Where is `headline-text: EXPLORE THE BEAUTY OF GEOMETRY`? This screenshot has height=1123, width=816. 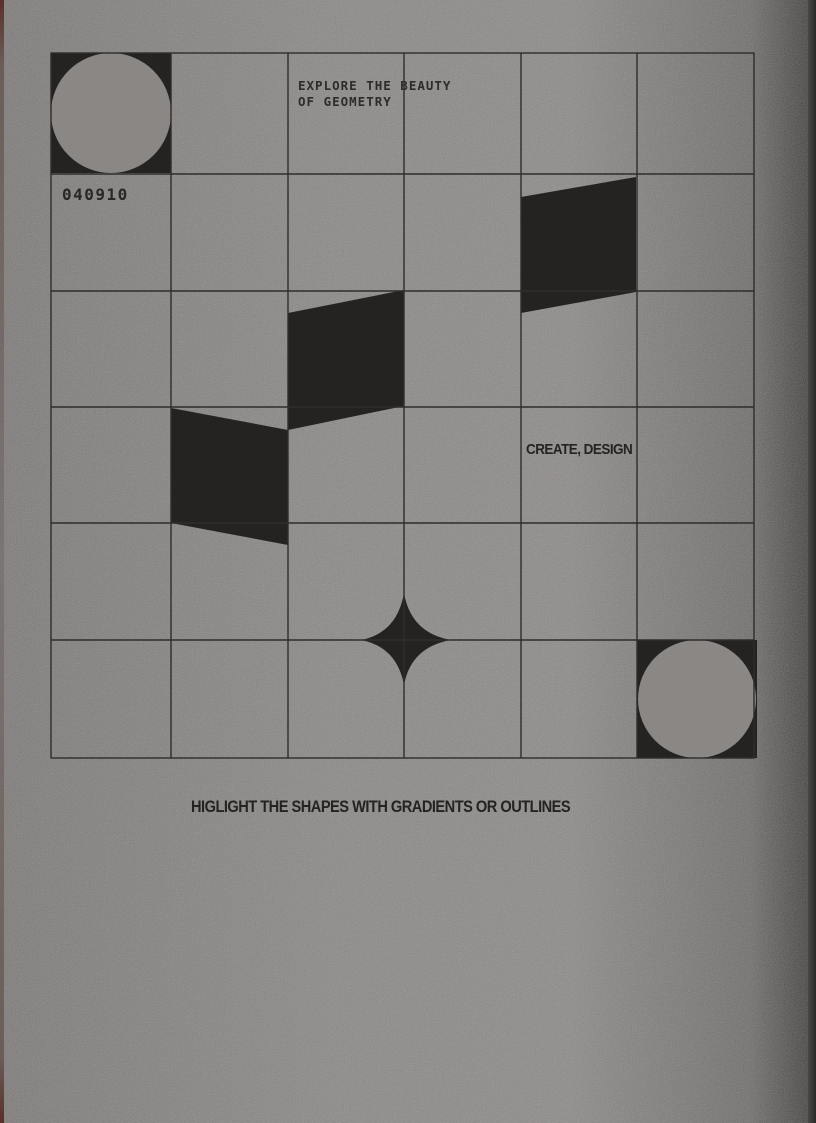 headline-text: EXPLORE THE BEAUTY OF GEOMETRY is located at coordinates (375, 93).